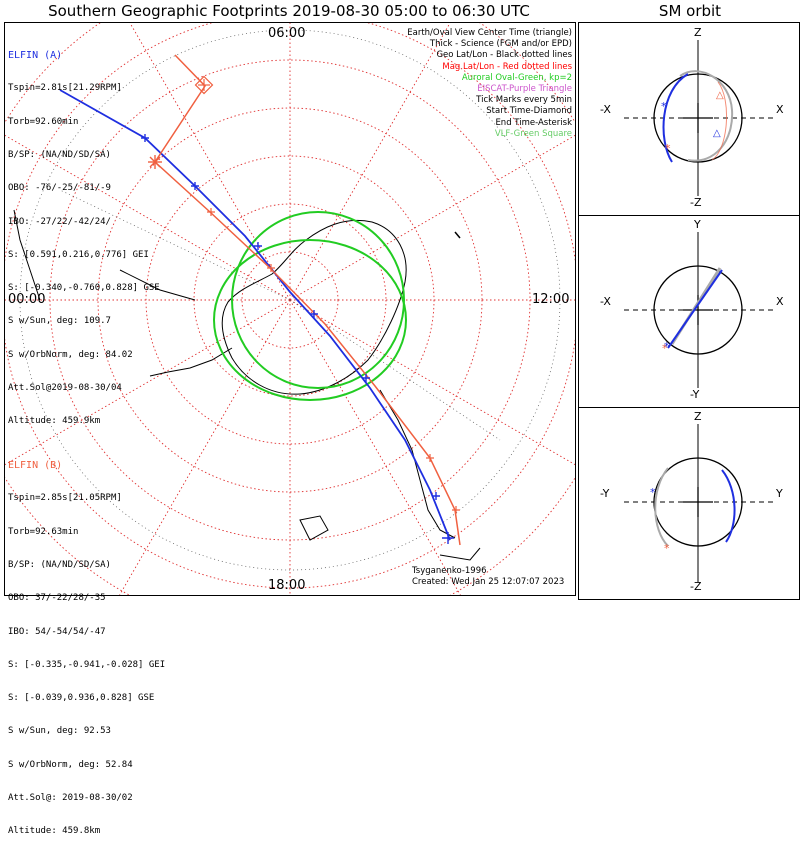 This screenshot has height=848, width=800. What do you see at coordinates (59, 188) in the screenshot?
I see `elfin-a-line: OBO: -76/-25/-81/-9` at bounding box center [59, 188].